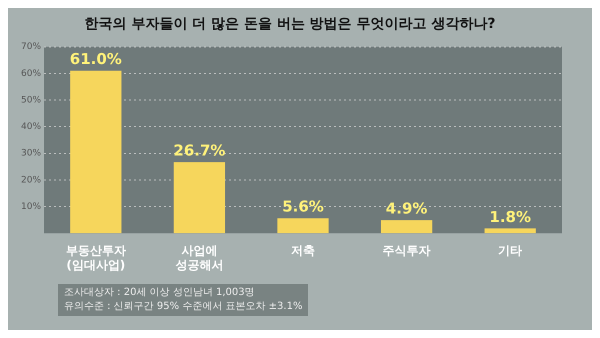 The height and width of the screenshot is (338, 600). I want to click on data-label: 26.7%, so click(199, 150).